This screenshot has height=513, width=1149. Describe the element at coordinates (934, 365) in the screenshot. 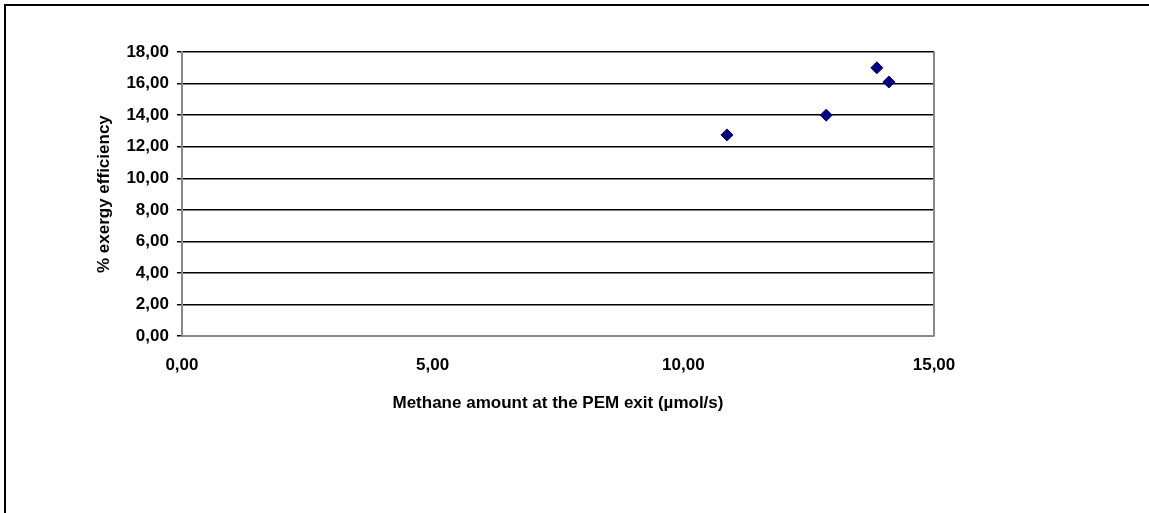

I see `x-tick-label: 15,00` at that location.